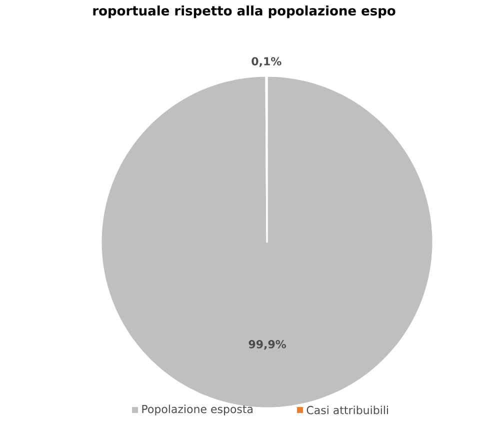 The height and width of the screenshot is (430, 488). Describe the element at coordinates (197, 410) in the screenshot. I see `legend-label: Popolazione esposta` at that location.